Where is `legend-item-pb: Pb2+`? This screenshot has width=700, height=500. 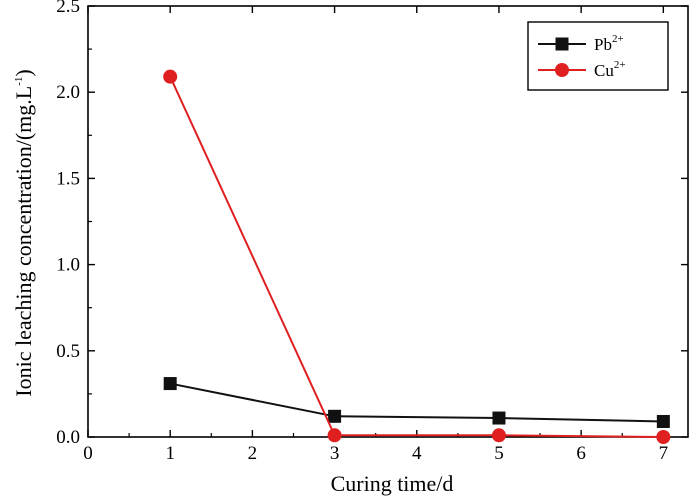 legend-item-pb: Pb2+ is located at coordinates (581, 43).